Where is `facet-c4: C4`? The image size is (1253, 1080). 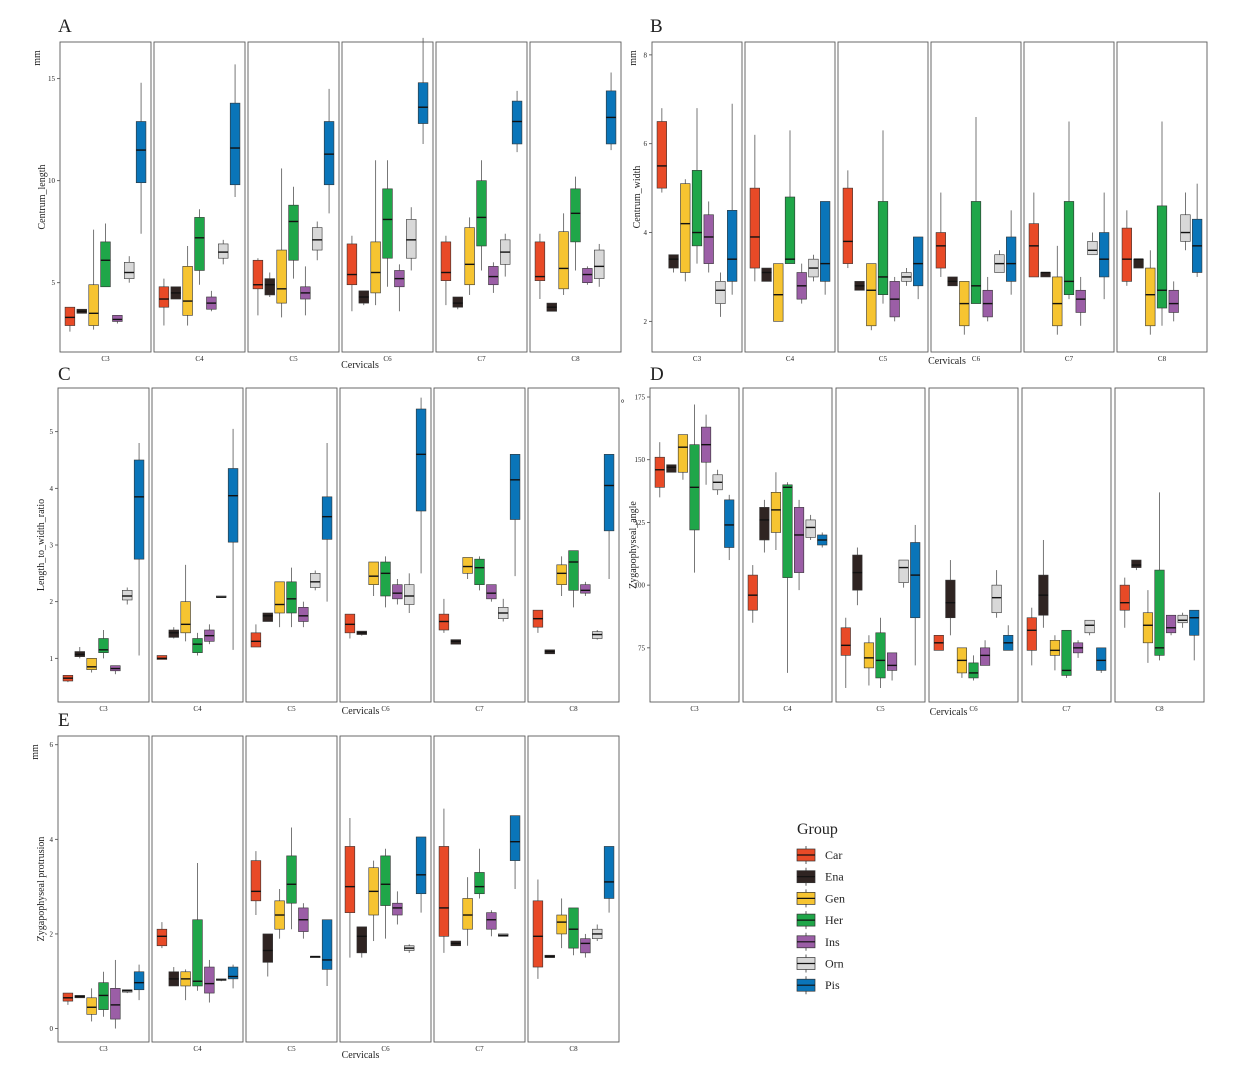 facet-c4: C4 is located at coordinates (197, 550).